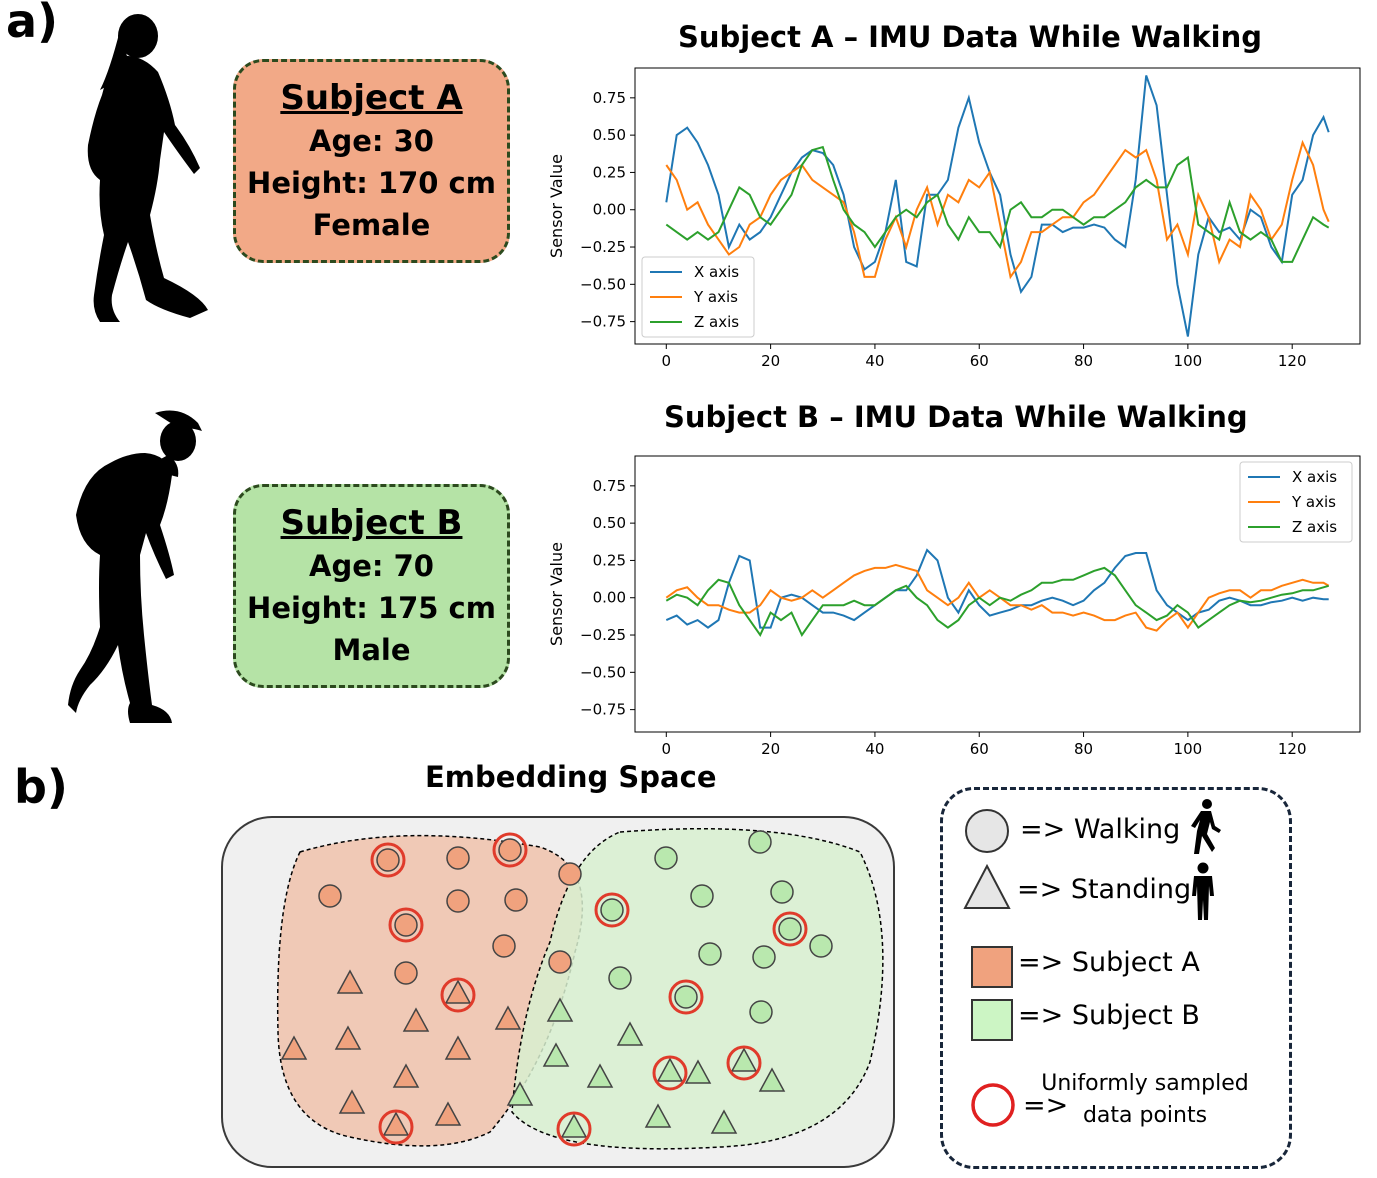 This screenshot has width=1377, height=1178. I want to click on y-tick-label: −0.50, so click(603, 672).